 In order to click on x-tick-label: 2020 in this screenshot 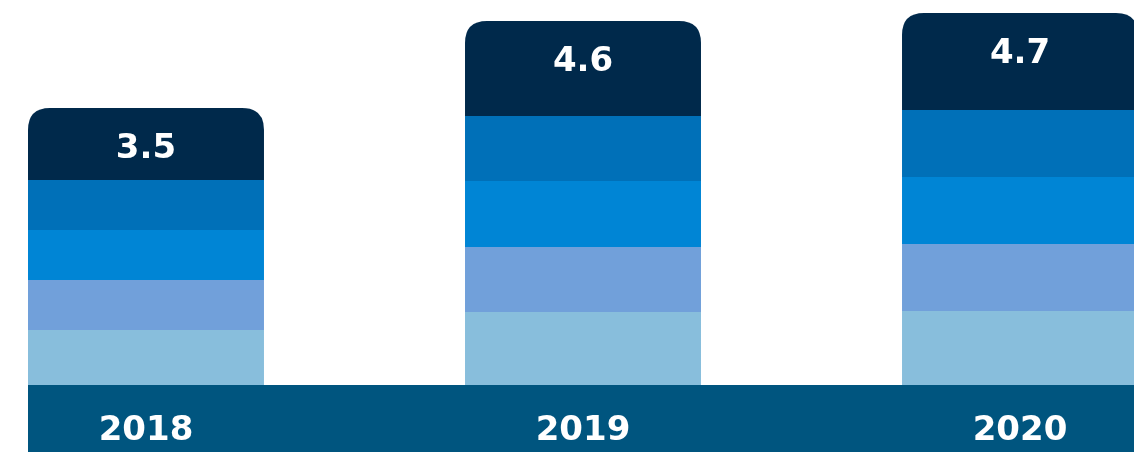, I will do `click(1020, 428)`.